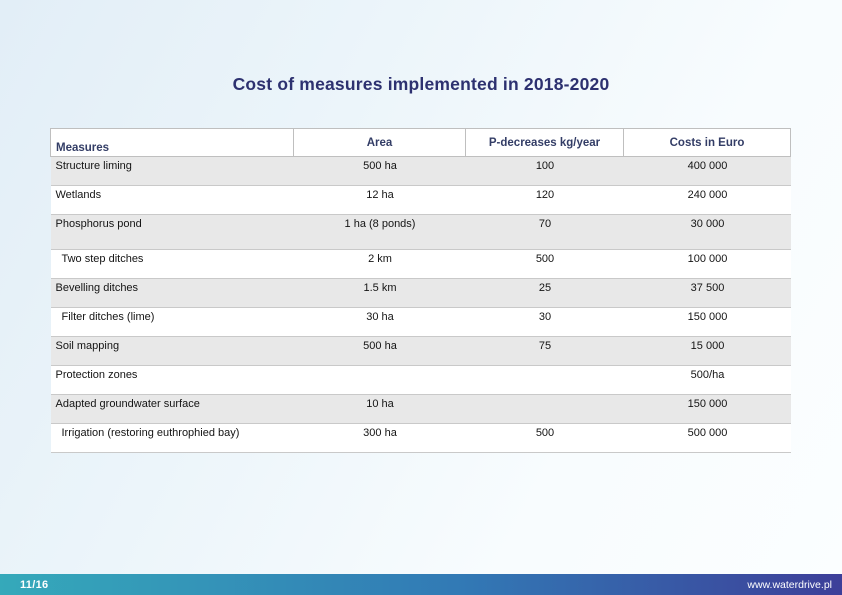 The height and width of the screenshot is (595, 842). I want to click on cell-cost: 240 000, so click(707, 200).